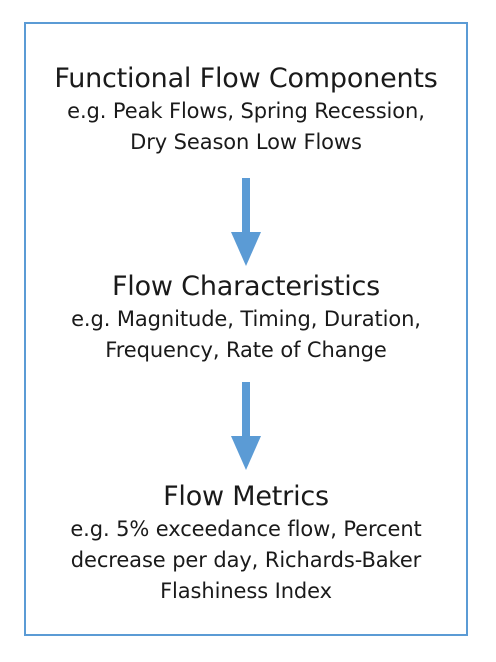 This screenshot has height=662, width=496. I want to click on block-description-line: decrease per day, Richards-Baker, so click(246, 560).